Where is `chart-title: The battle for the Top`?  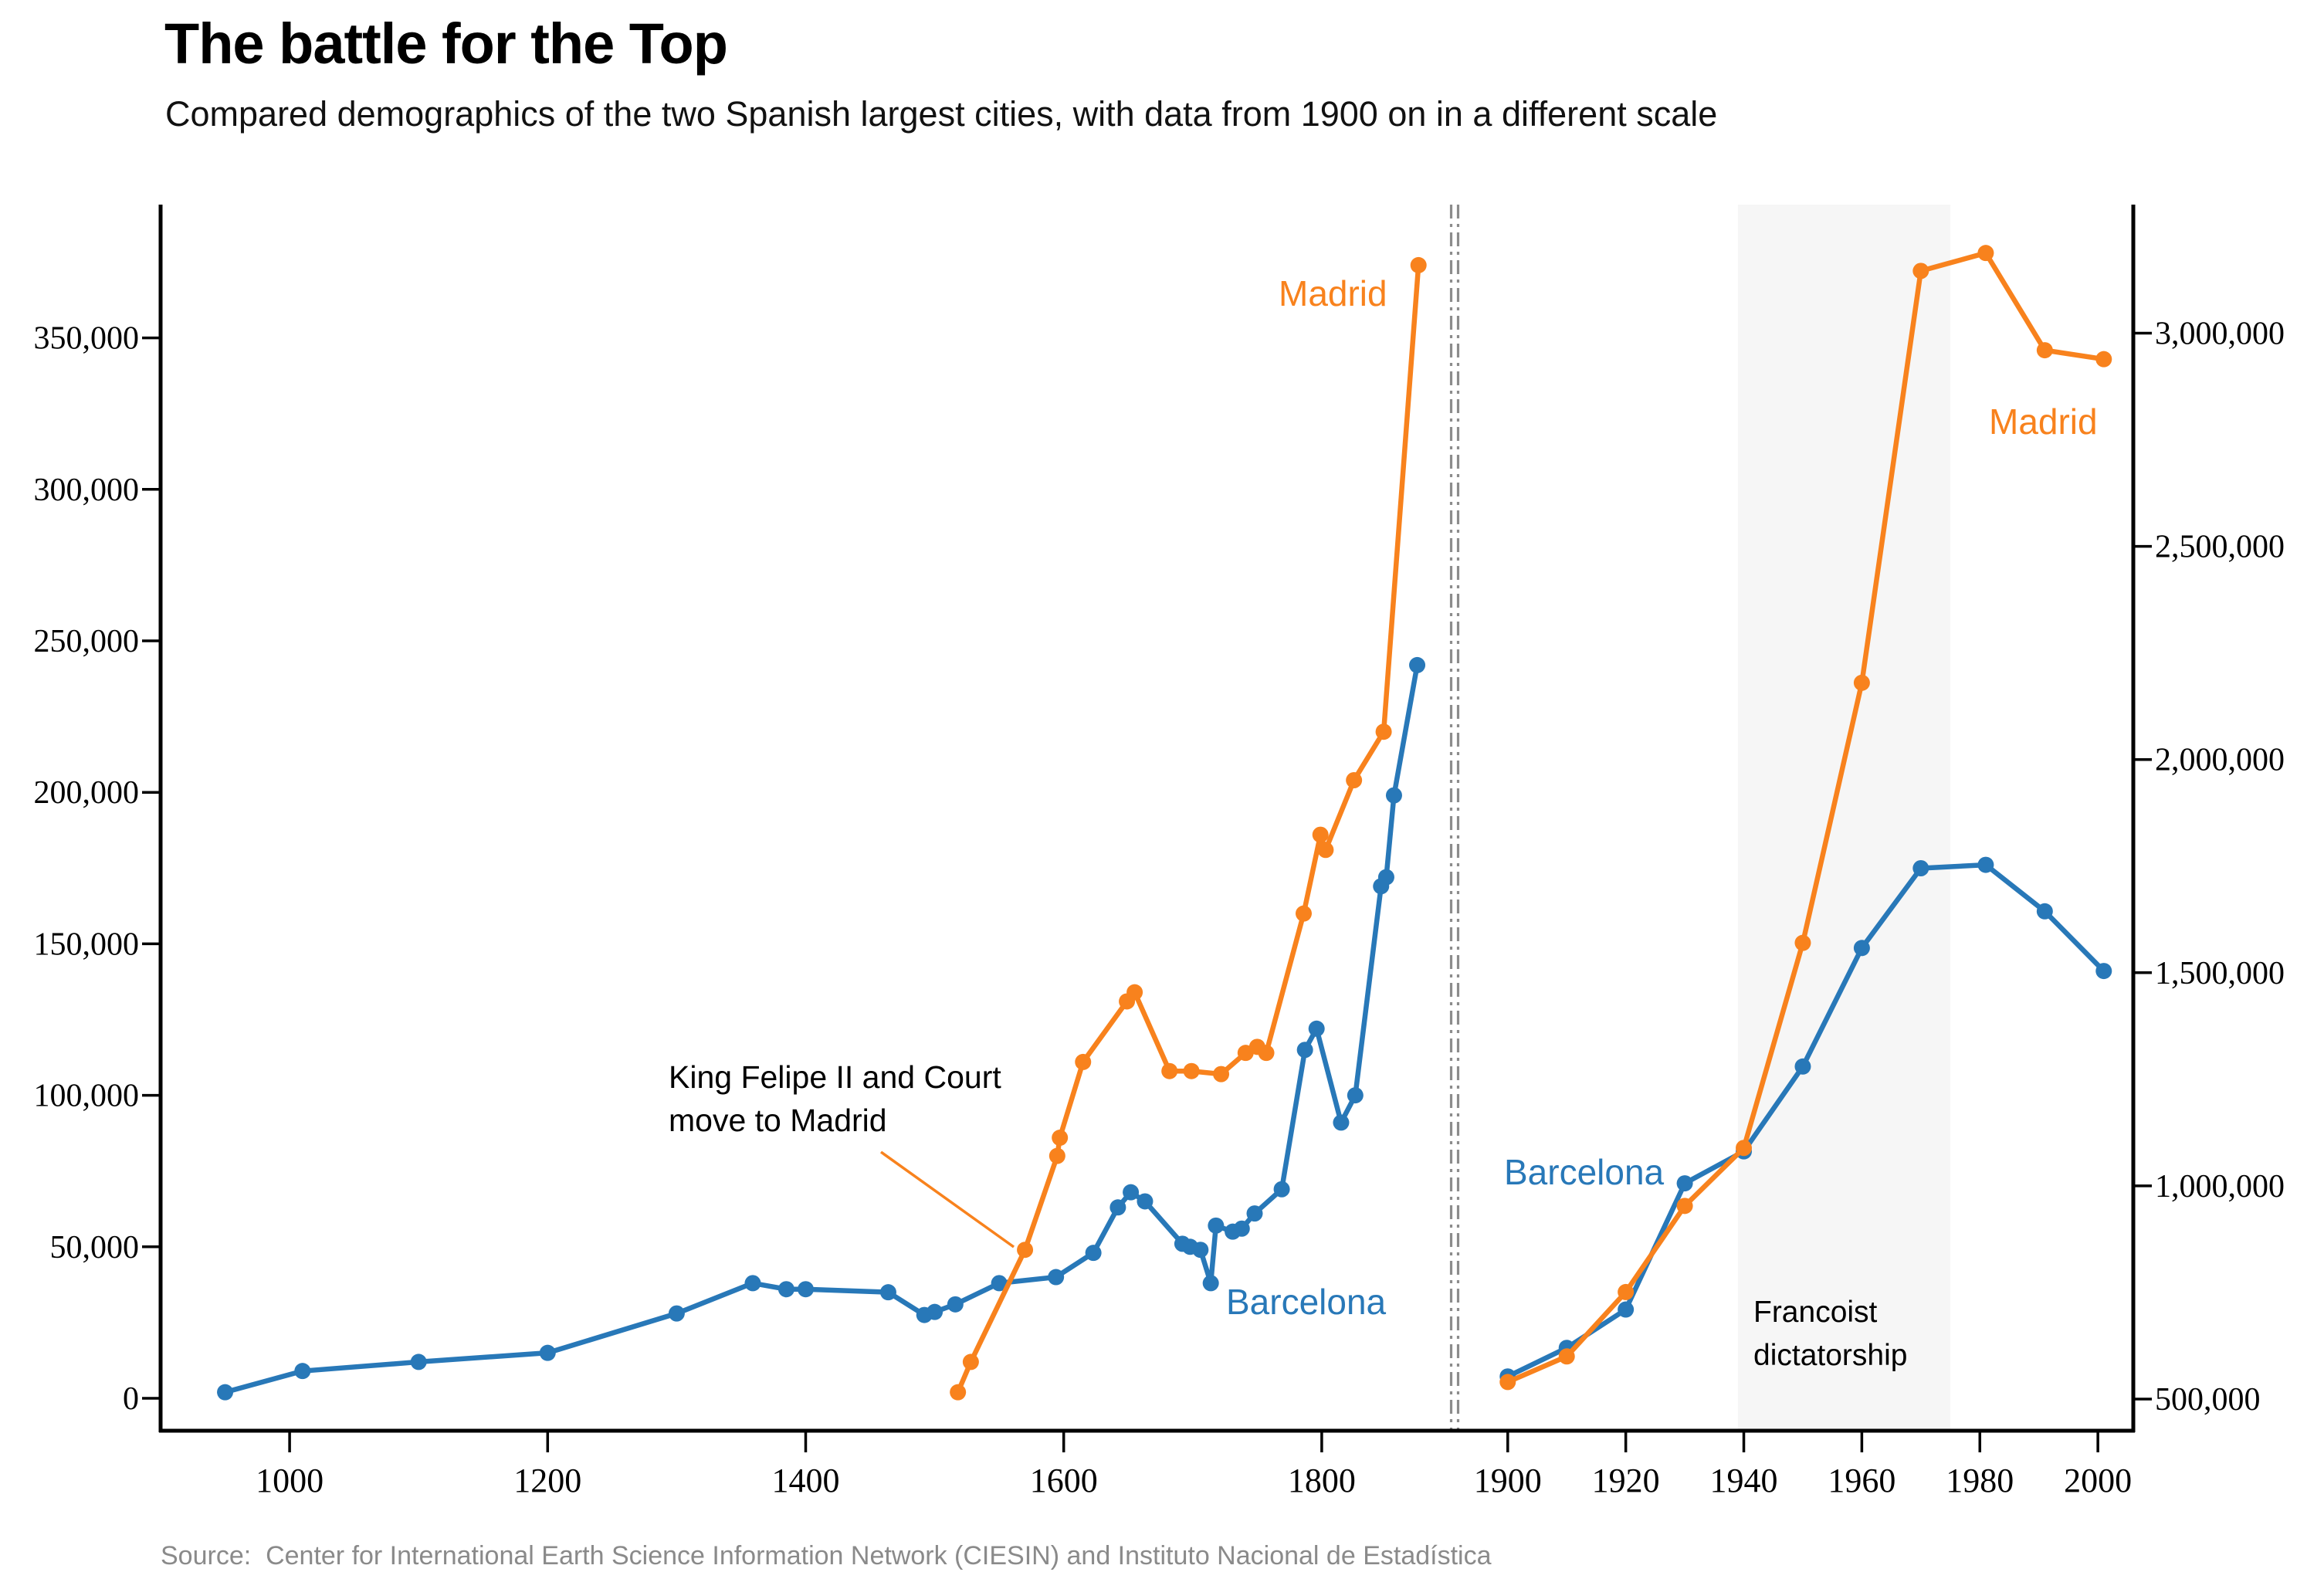
chart-title: The battle for the Top is located at coordinates (446, 44).